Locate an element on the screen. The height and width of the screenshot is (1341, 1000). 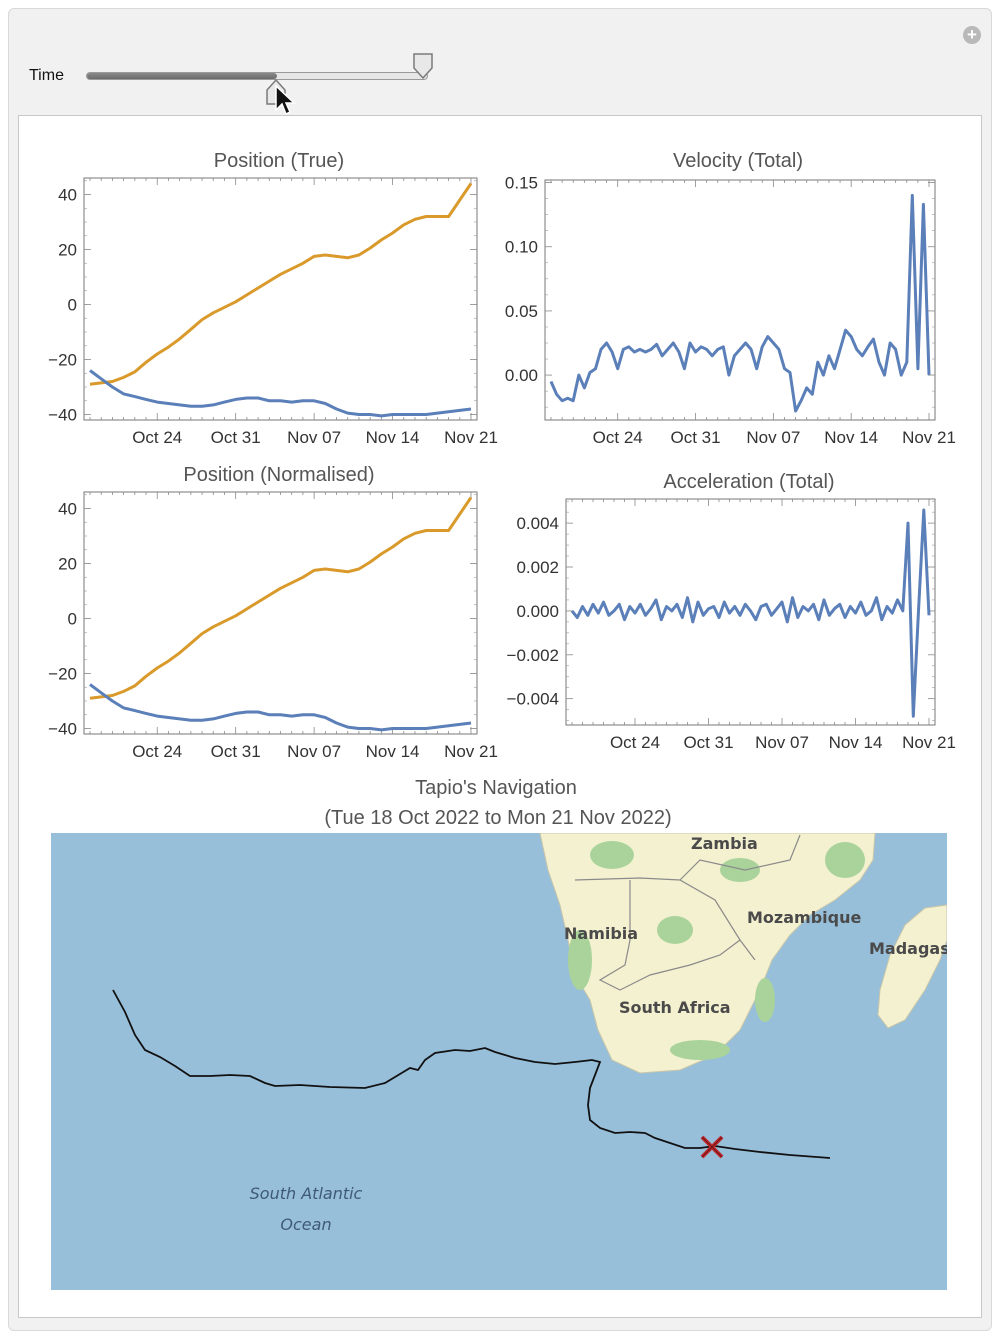
slider-fill is located at coordinates (182, 76).